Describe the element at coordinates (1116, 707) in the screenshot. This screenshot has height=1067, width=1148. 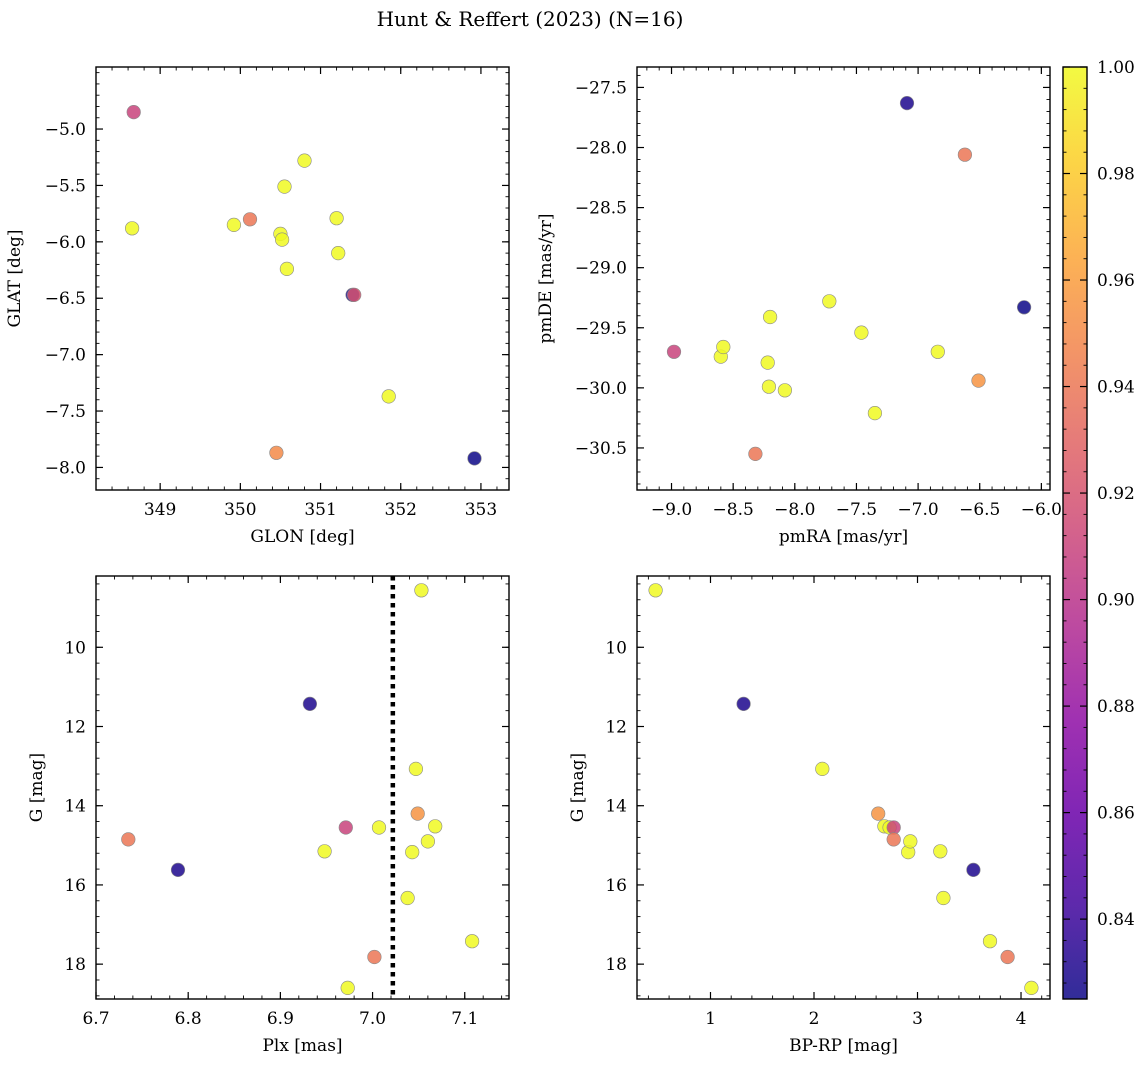
I see `colorbar-tick-label: 0.88` at that location.